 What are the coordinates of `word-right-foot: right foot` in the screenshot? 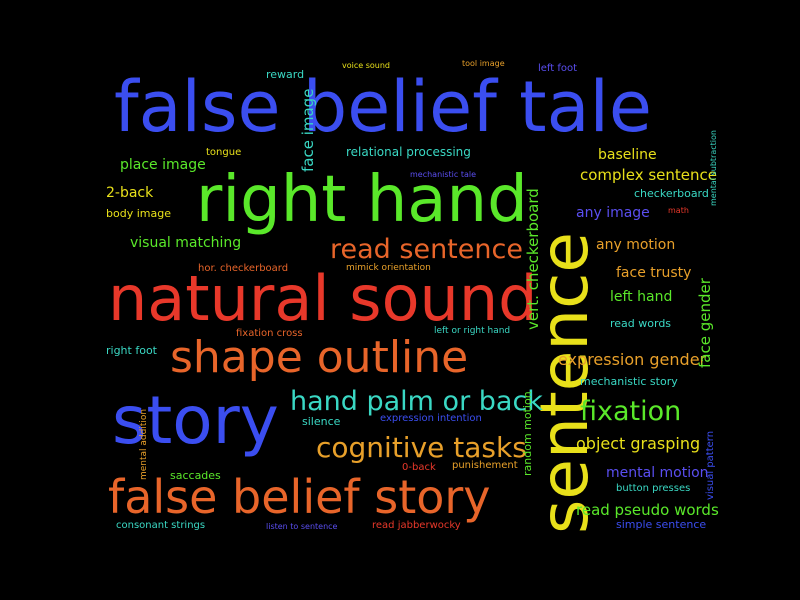 It's located at (131, 350).